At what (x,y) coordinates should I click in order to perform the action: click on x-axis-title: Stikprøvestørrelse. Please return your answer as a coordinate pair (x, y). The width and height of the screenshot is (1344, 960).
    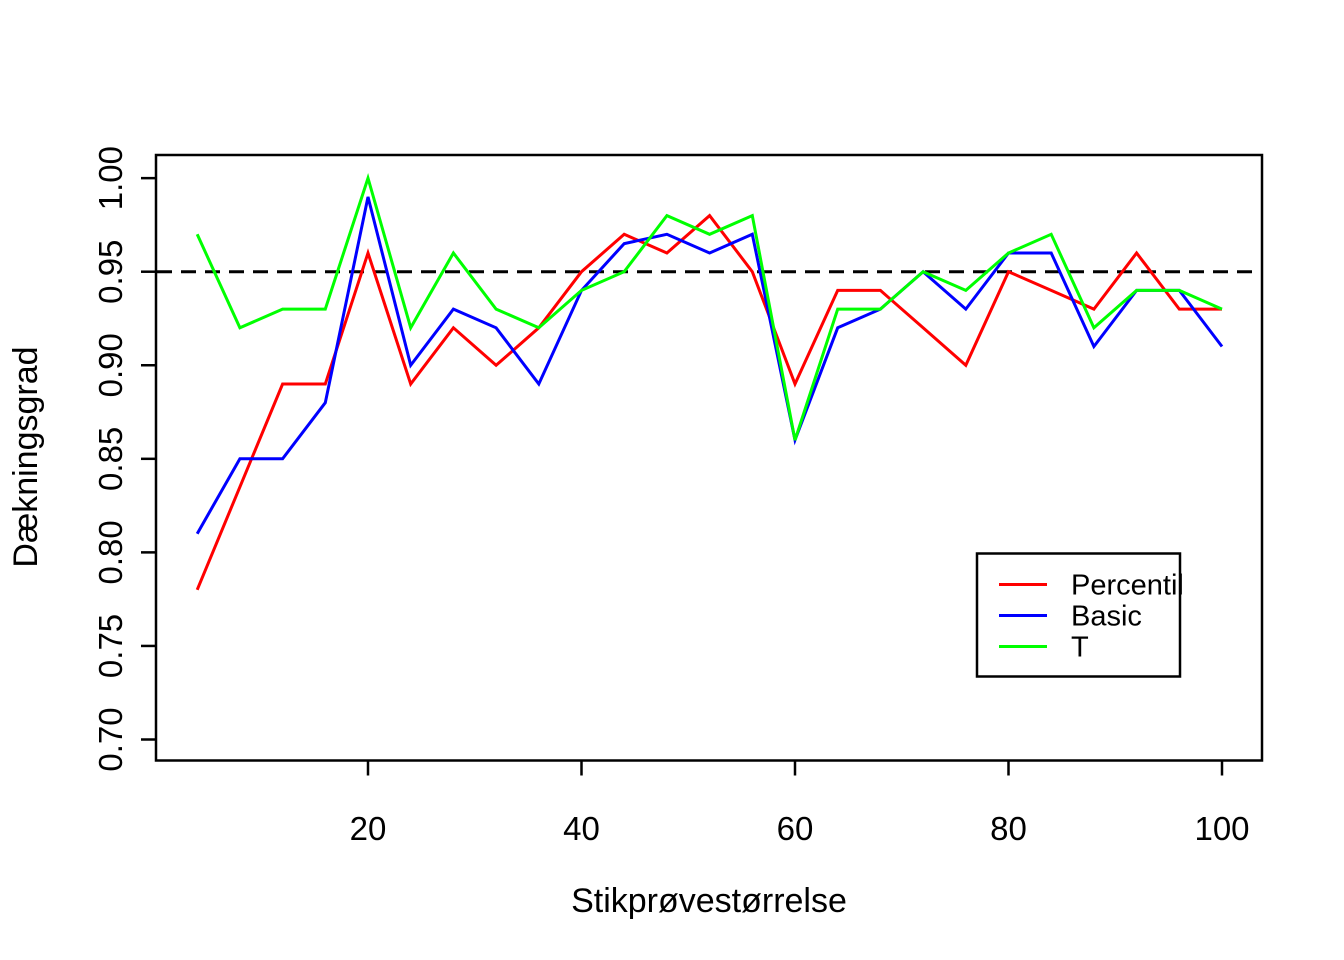
    Looking at the image, I should click on (709, 901).